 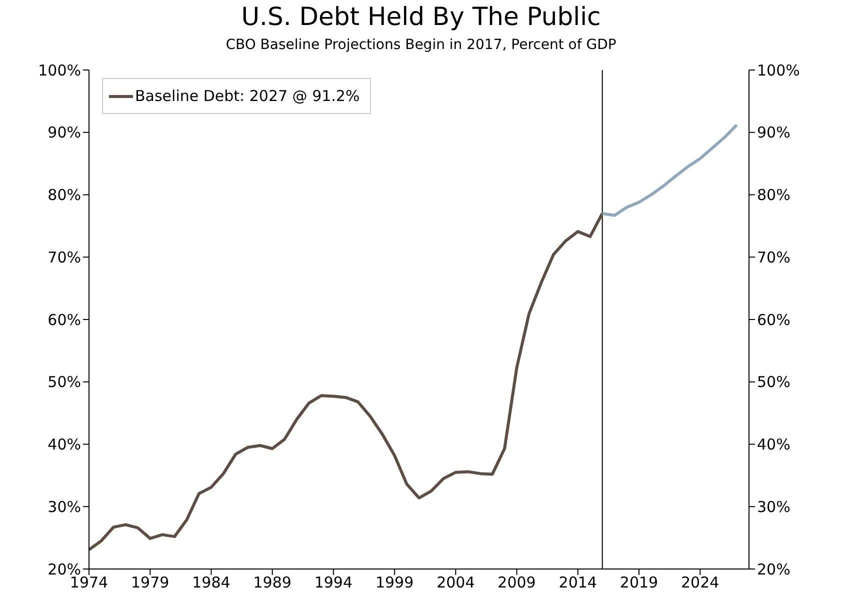 I want to click on x-tick-label: 1999, so click(x=394, y=583).